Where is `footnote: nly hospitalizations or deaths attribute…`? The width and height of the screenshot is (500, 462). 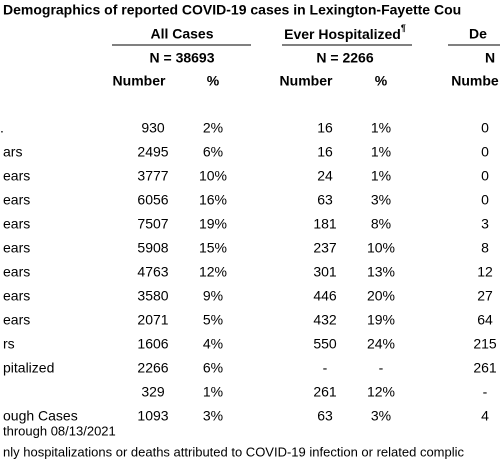 footnote: nly hospitalizations or deaths attribute… is located at coordinates (234, 451).